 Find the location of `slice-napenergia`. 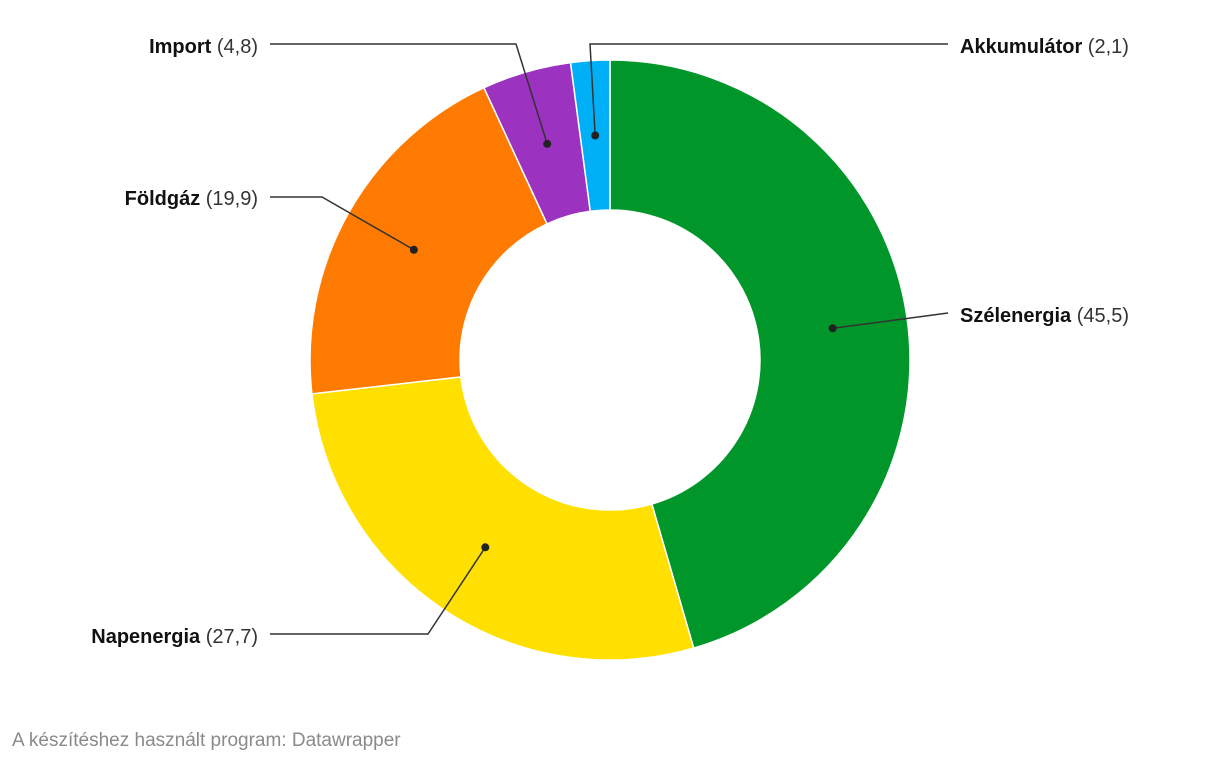

slice-napenergia is located at coordinates (503, 518).